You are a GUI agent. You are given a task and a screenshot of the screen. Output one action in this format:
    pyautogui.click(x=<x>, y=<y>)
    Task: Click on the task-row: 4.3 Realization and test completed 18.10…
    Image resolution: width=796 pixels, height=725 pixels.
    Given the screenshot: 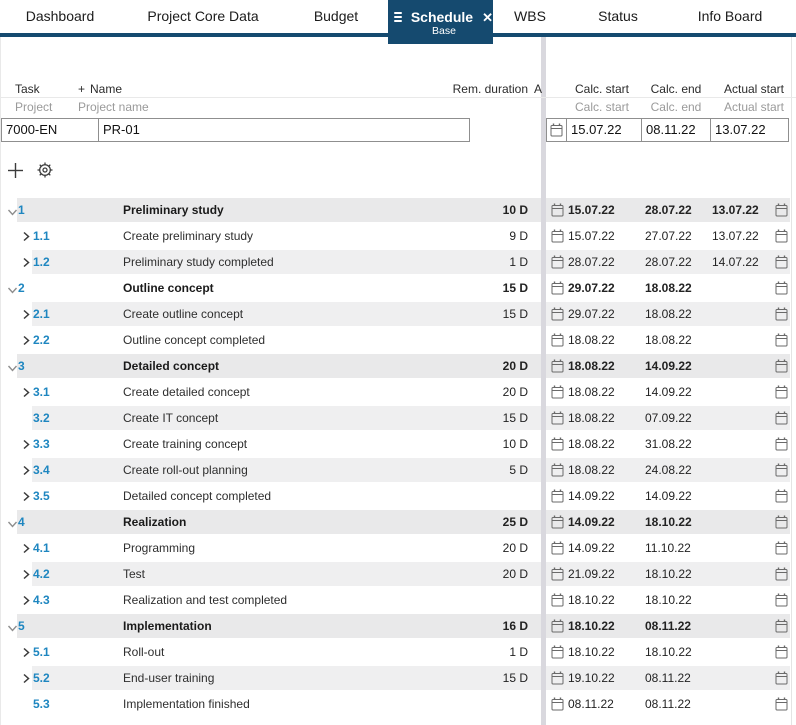 What is the action you would take?
    pyautogui.click(x=398, y=600)
    